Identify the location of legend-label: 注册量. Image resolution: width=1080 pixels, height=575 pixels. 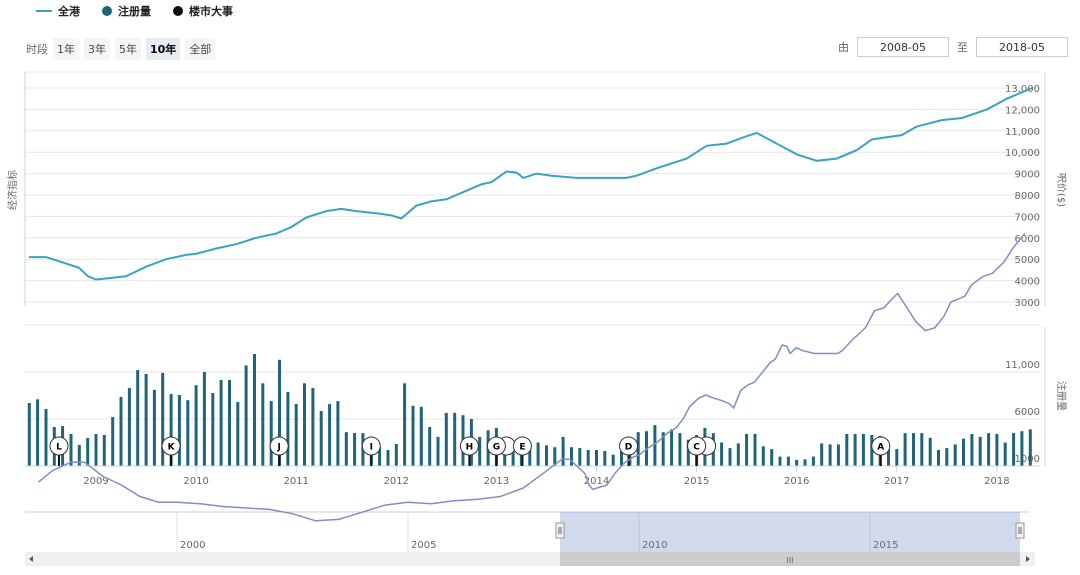
(134, 11).